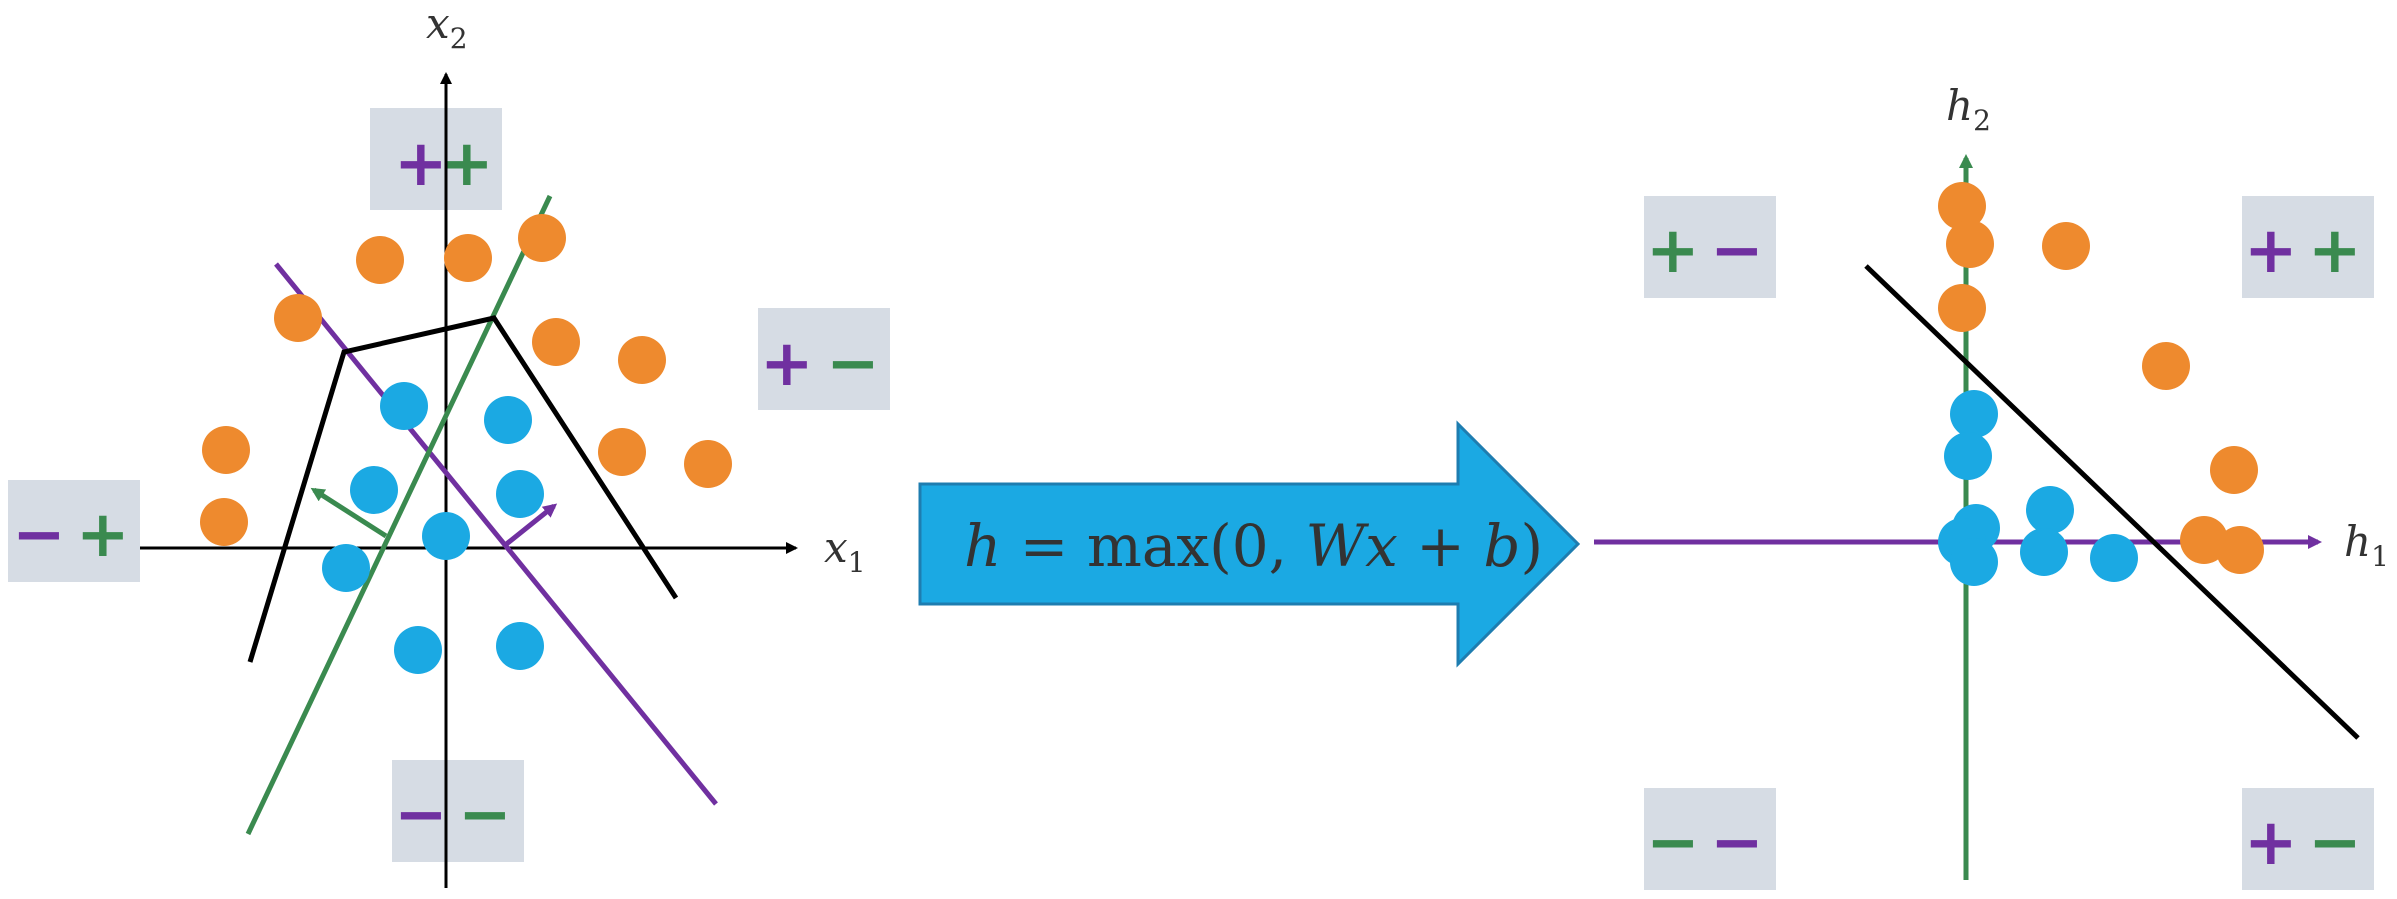 This screenshot has height=899, width=2397. I want to click on left-sign-box-bottom: − −, so click(458, 811).